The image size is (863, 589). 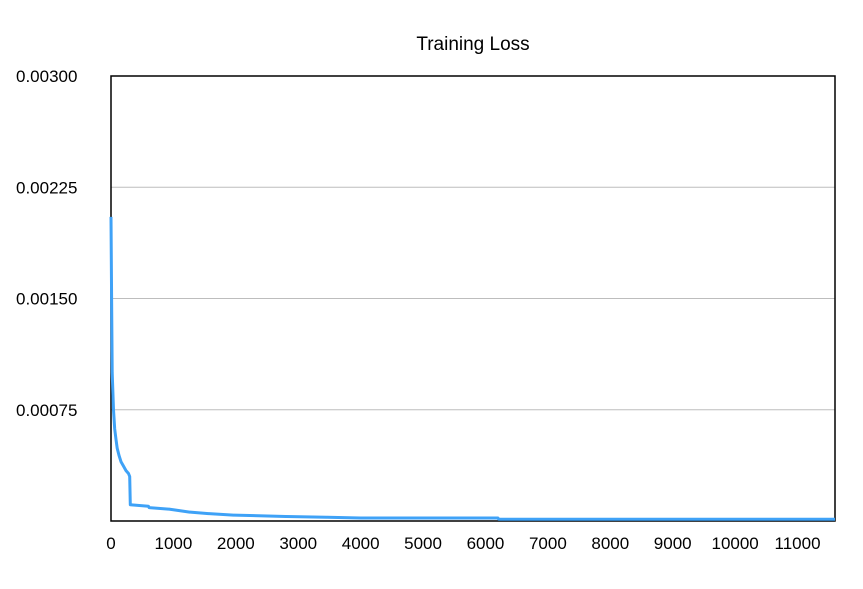 I want to click on x-tick-label: 2000, so click(x=236, y=543).